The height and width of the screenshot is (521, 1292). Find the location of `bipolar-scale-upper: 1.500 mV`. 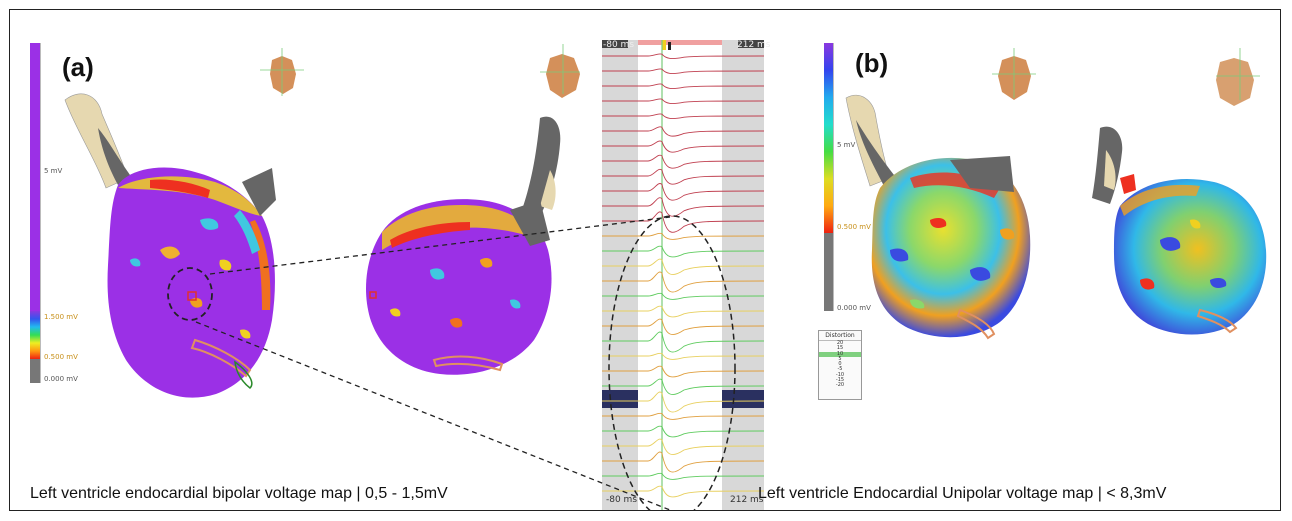

bipolar-scale-upper: 1.500 mV is located at coordinates (61, 317).